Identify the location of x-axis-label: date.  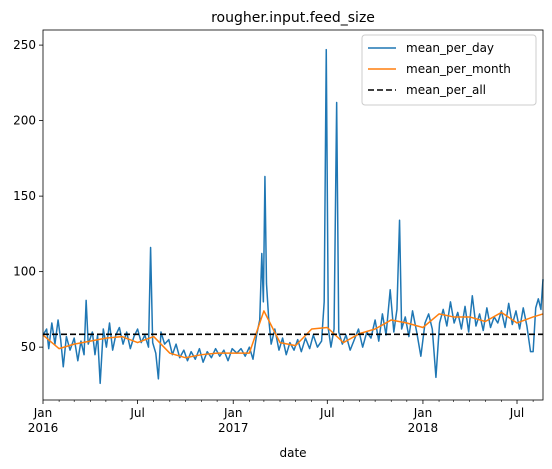
(292, 453).